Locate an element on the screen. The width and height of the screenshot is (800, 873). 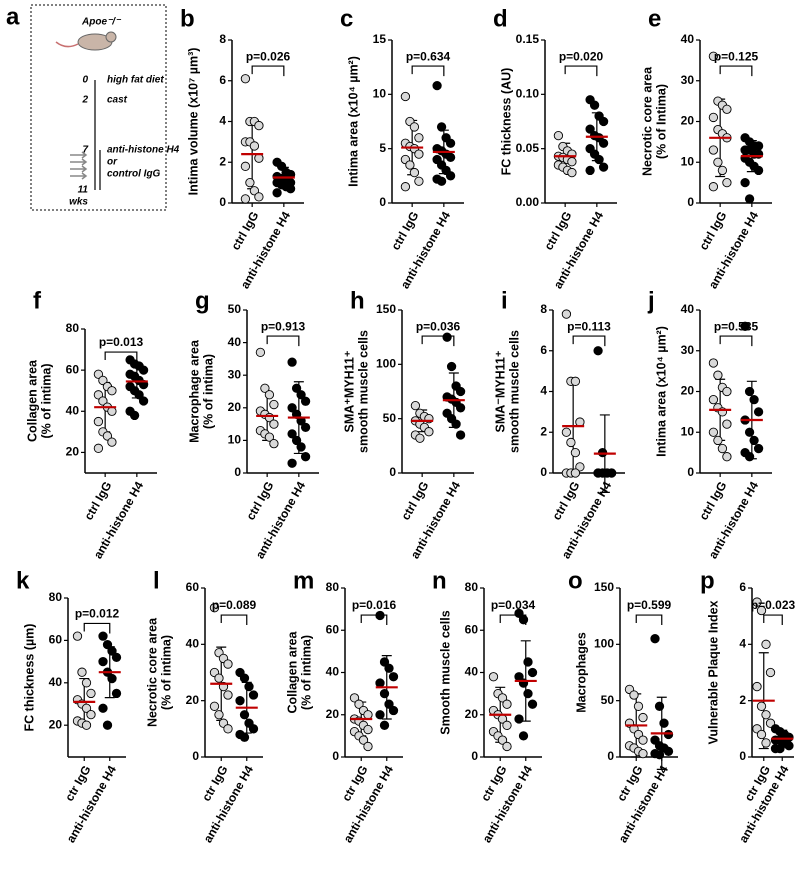
y-tick-label: 60 is located at coordinates (73, 369).